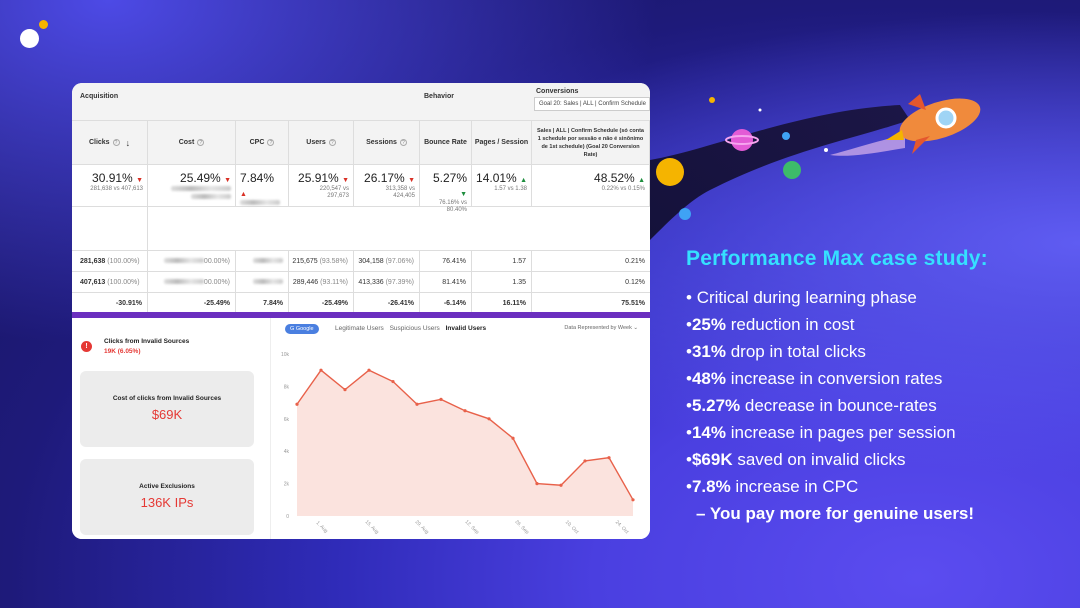  What do you see at coordinates (521, 527) in the screenshot?
I see `x-tick-label: 26. Sep` at bounding box center [521, 527].